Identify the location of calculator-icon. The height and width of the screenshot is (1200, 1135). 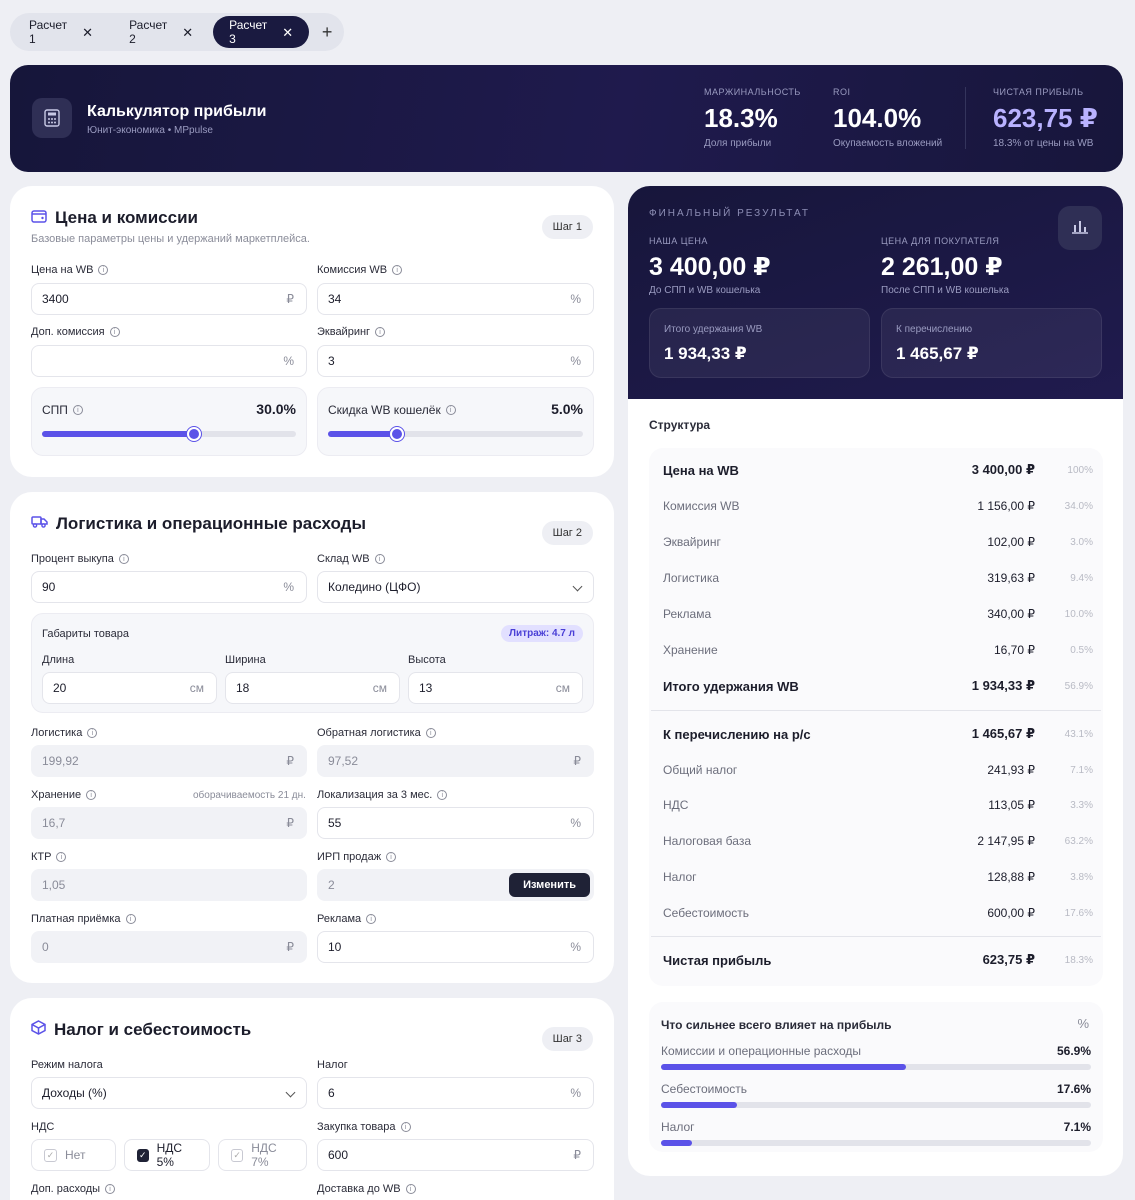
(52, 118).